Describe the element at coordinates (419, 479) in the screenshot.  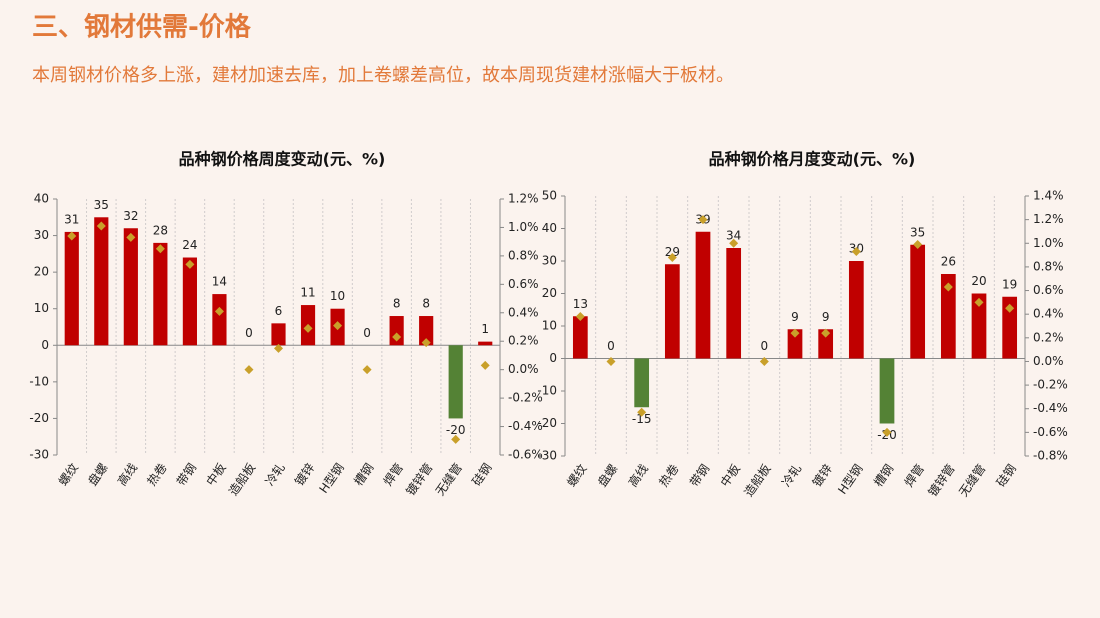
I see `x-tick-label: 镀锌管` at that location.